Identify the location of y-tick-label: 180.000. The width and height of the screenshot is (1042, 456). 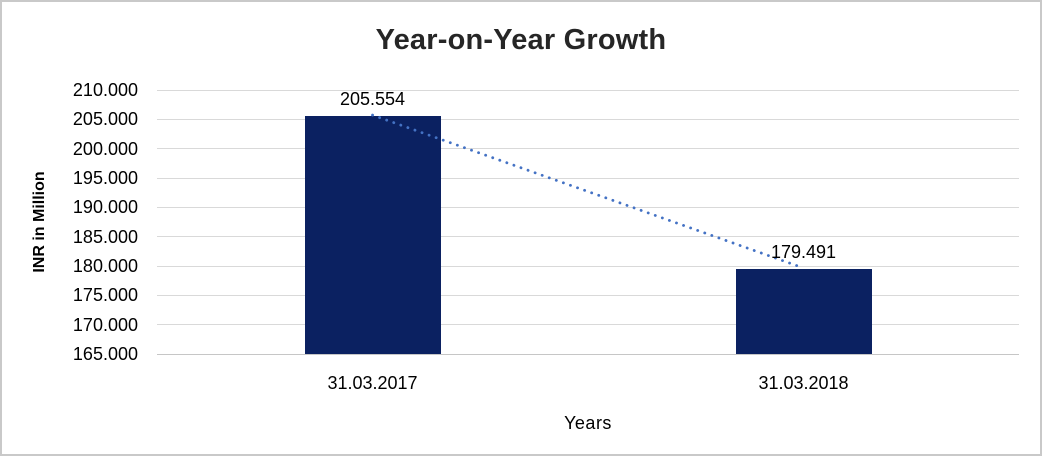
(105, 266).